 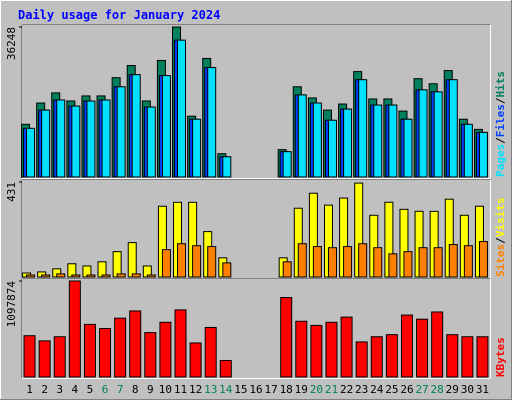 What do you see at coordinates (59, 389) in the screenshot?
I see `x-tick-label: 3` at bounding box center [59, 389].